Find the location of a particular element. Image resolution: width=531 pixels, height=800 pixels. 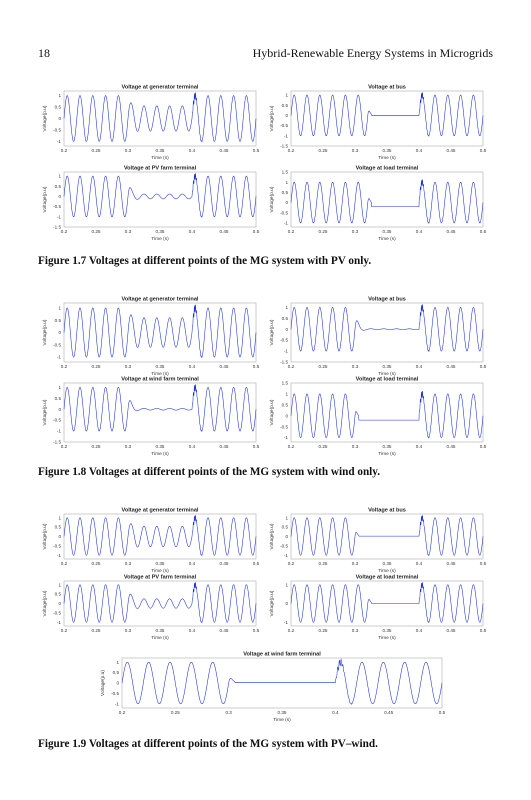

plot-title: Voltage at wind farm terminal is located at coordinates (160, 380).